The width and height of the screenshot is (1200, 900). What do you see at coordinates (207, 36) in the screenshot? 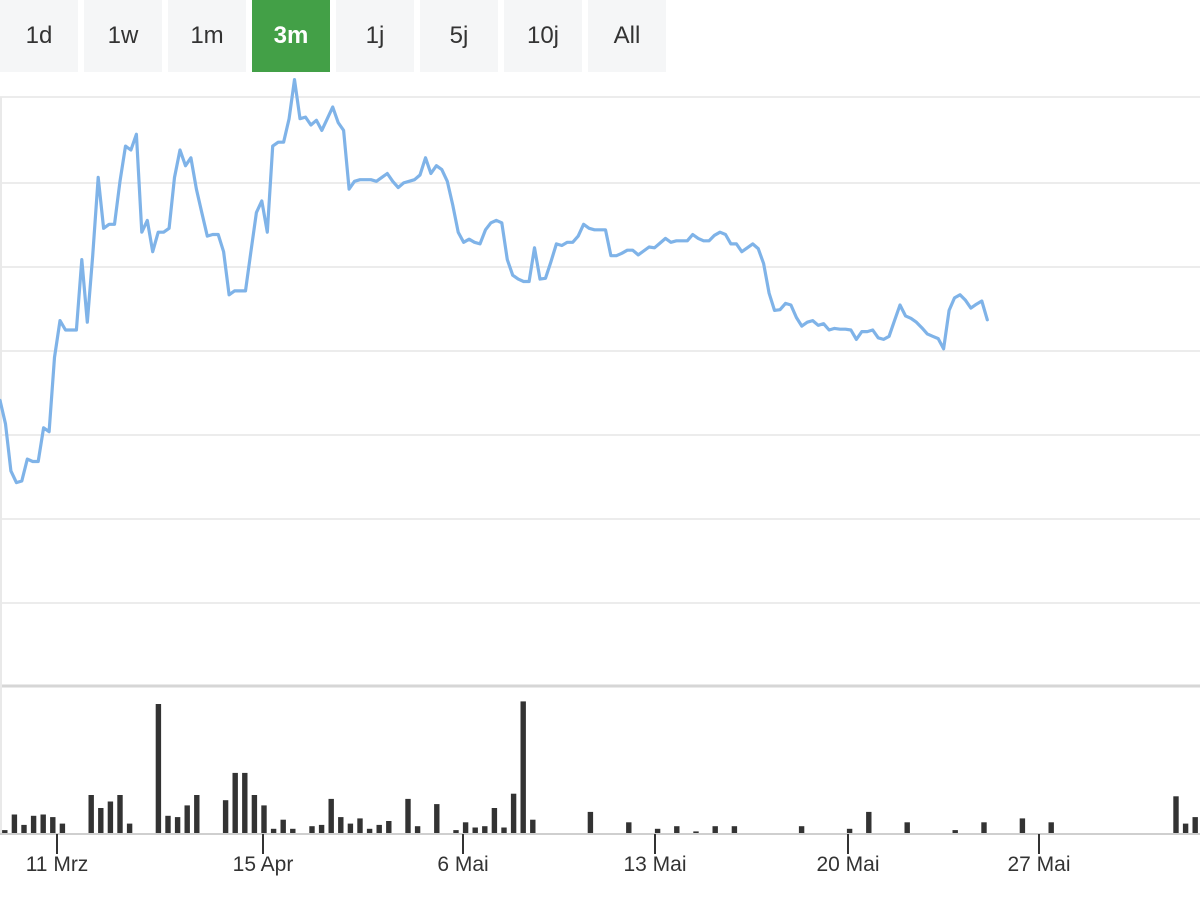
I see `range-button-1m: 1m` at bounding box center [207, 36].